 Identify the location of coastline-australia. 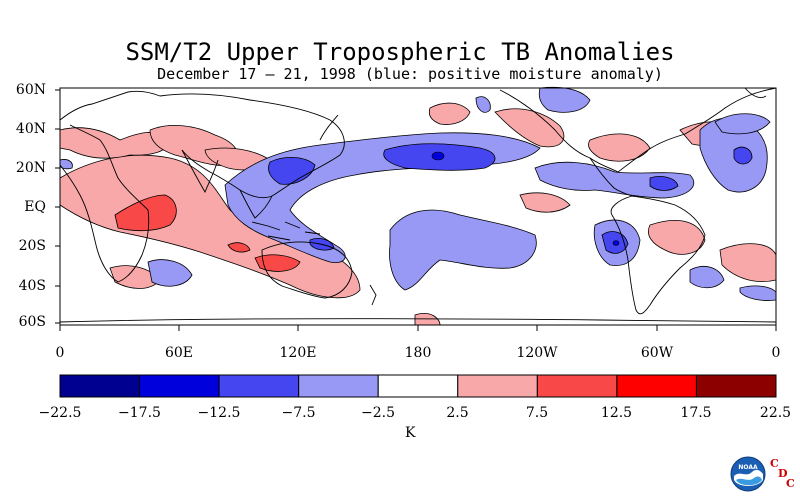
(307, 270).